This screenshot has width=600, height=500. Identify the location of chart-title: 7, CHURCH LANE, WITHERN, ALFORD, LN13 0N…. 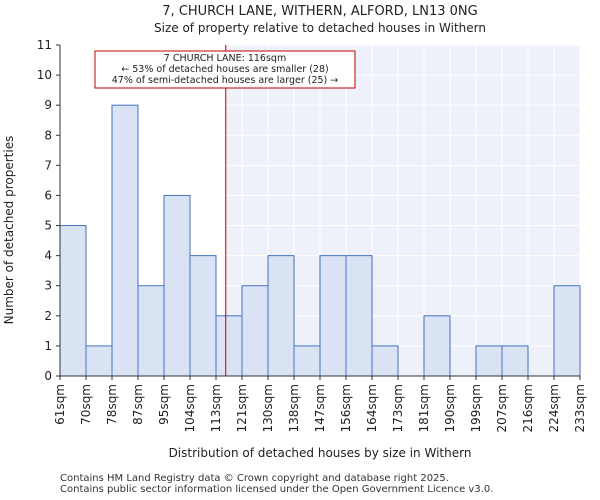
(319, 11).